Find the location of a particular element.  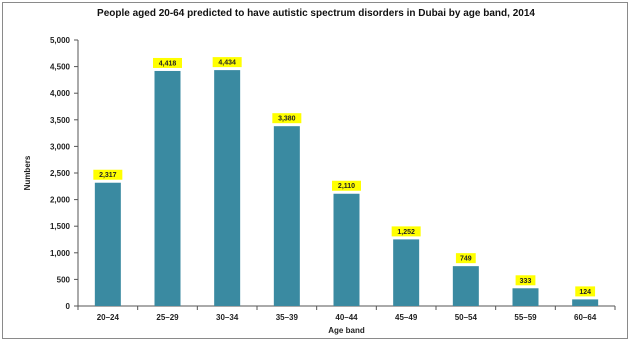

x-tick-label: 55–59 is located at coordinates (525, 317).